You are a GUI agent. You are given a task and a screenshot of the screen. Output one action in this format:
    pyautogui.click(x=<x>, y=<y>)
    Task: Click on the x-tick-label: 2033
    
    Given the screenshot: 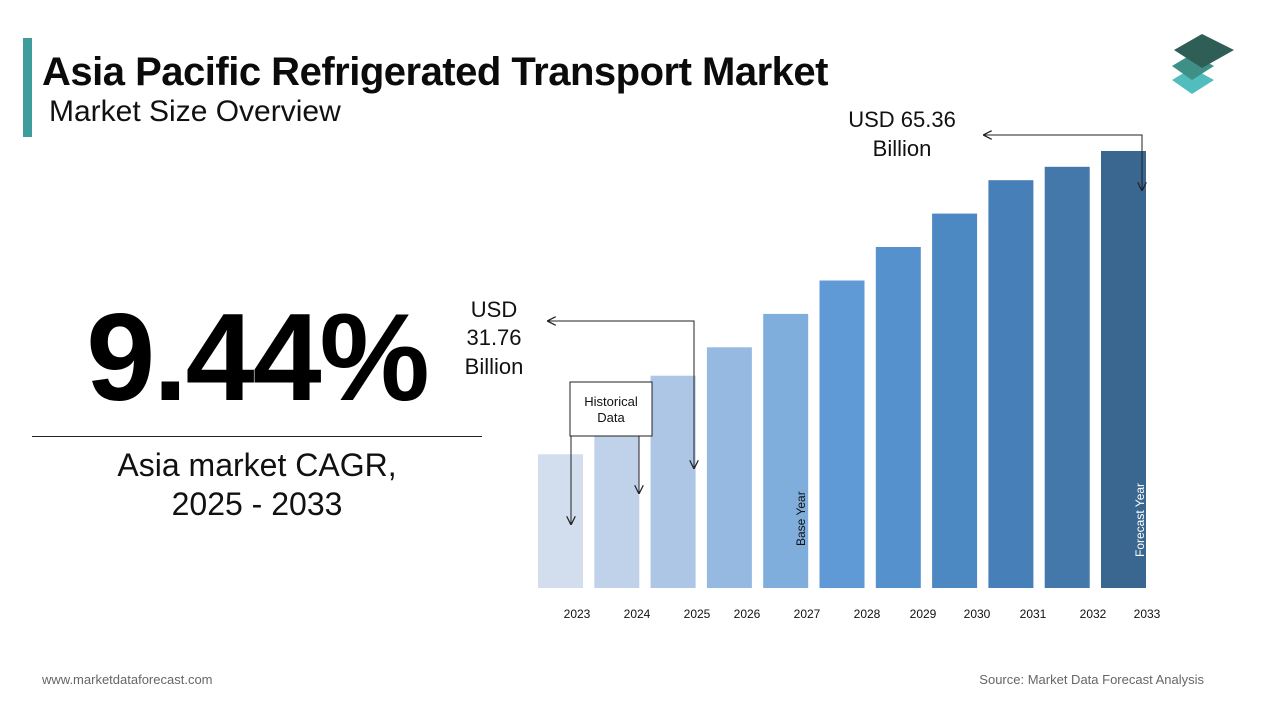 What is the action you would take?
    pyautogui.click(x=1147, y=614)
    